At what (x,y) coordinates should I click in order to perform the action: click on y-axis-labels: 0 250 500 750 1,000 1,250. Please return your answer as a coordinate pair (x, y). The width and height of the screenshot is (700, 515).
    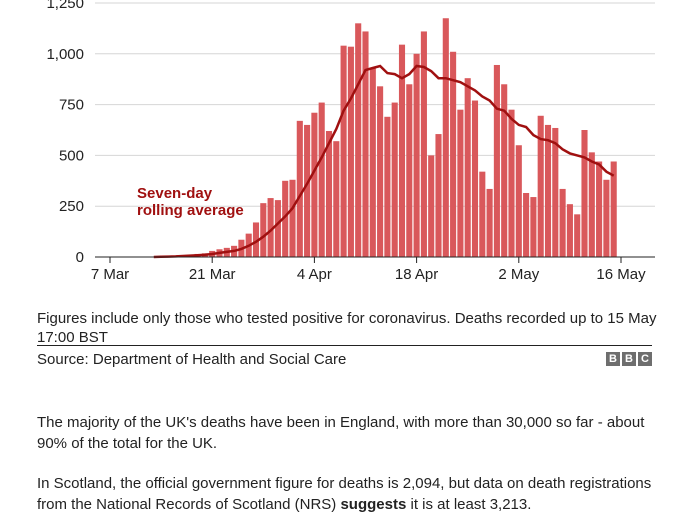
    Looking at the image, I should click on (65, 133).